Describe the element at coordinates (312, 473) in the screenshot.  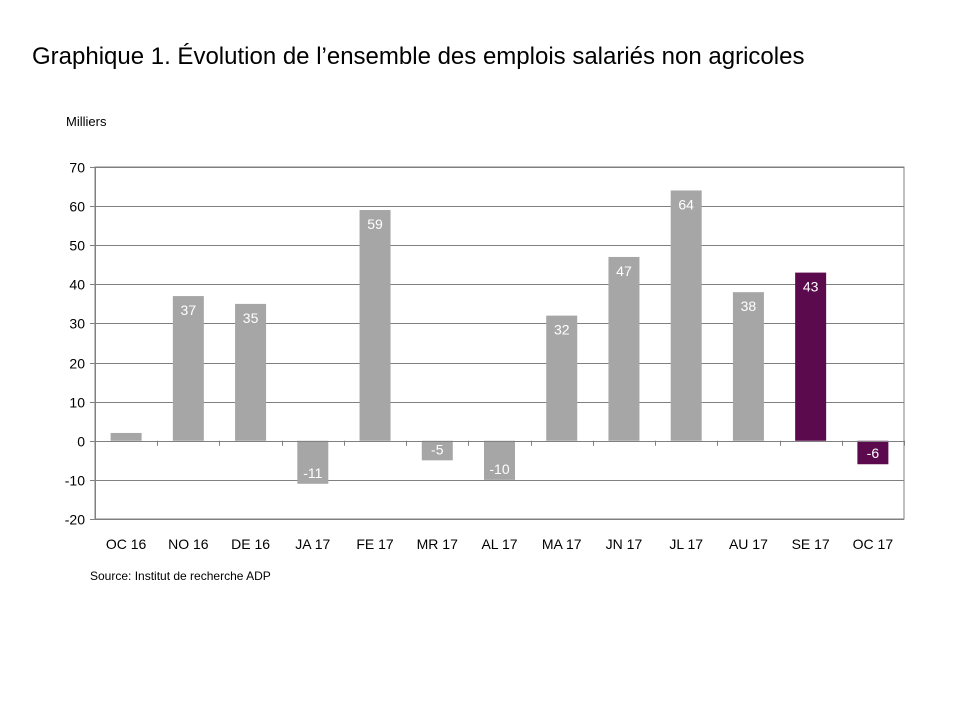
I see `data-label-ja-17: -11` at that location.